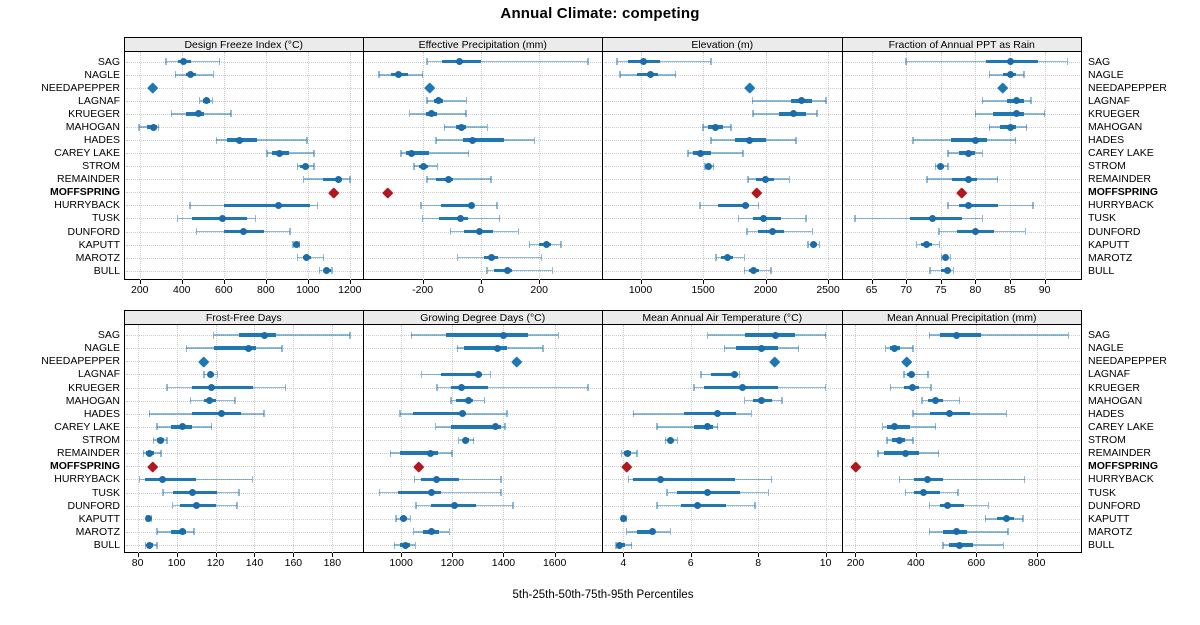 The width and height of the screenshot is (1200, 625). Describe the element at coordinates (87, 426) in the screenshot. I see `site-label-left: CAREY LAKE` at that location.